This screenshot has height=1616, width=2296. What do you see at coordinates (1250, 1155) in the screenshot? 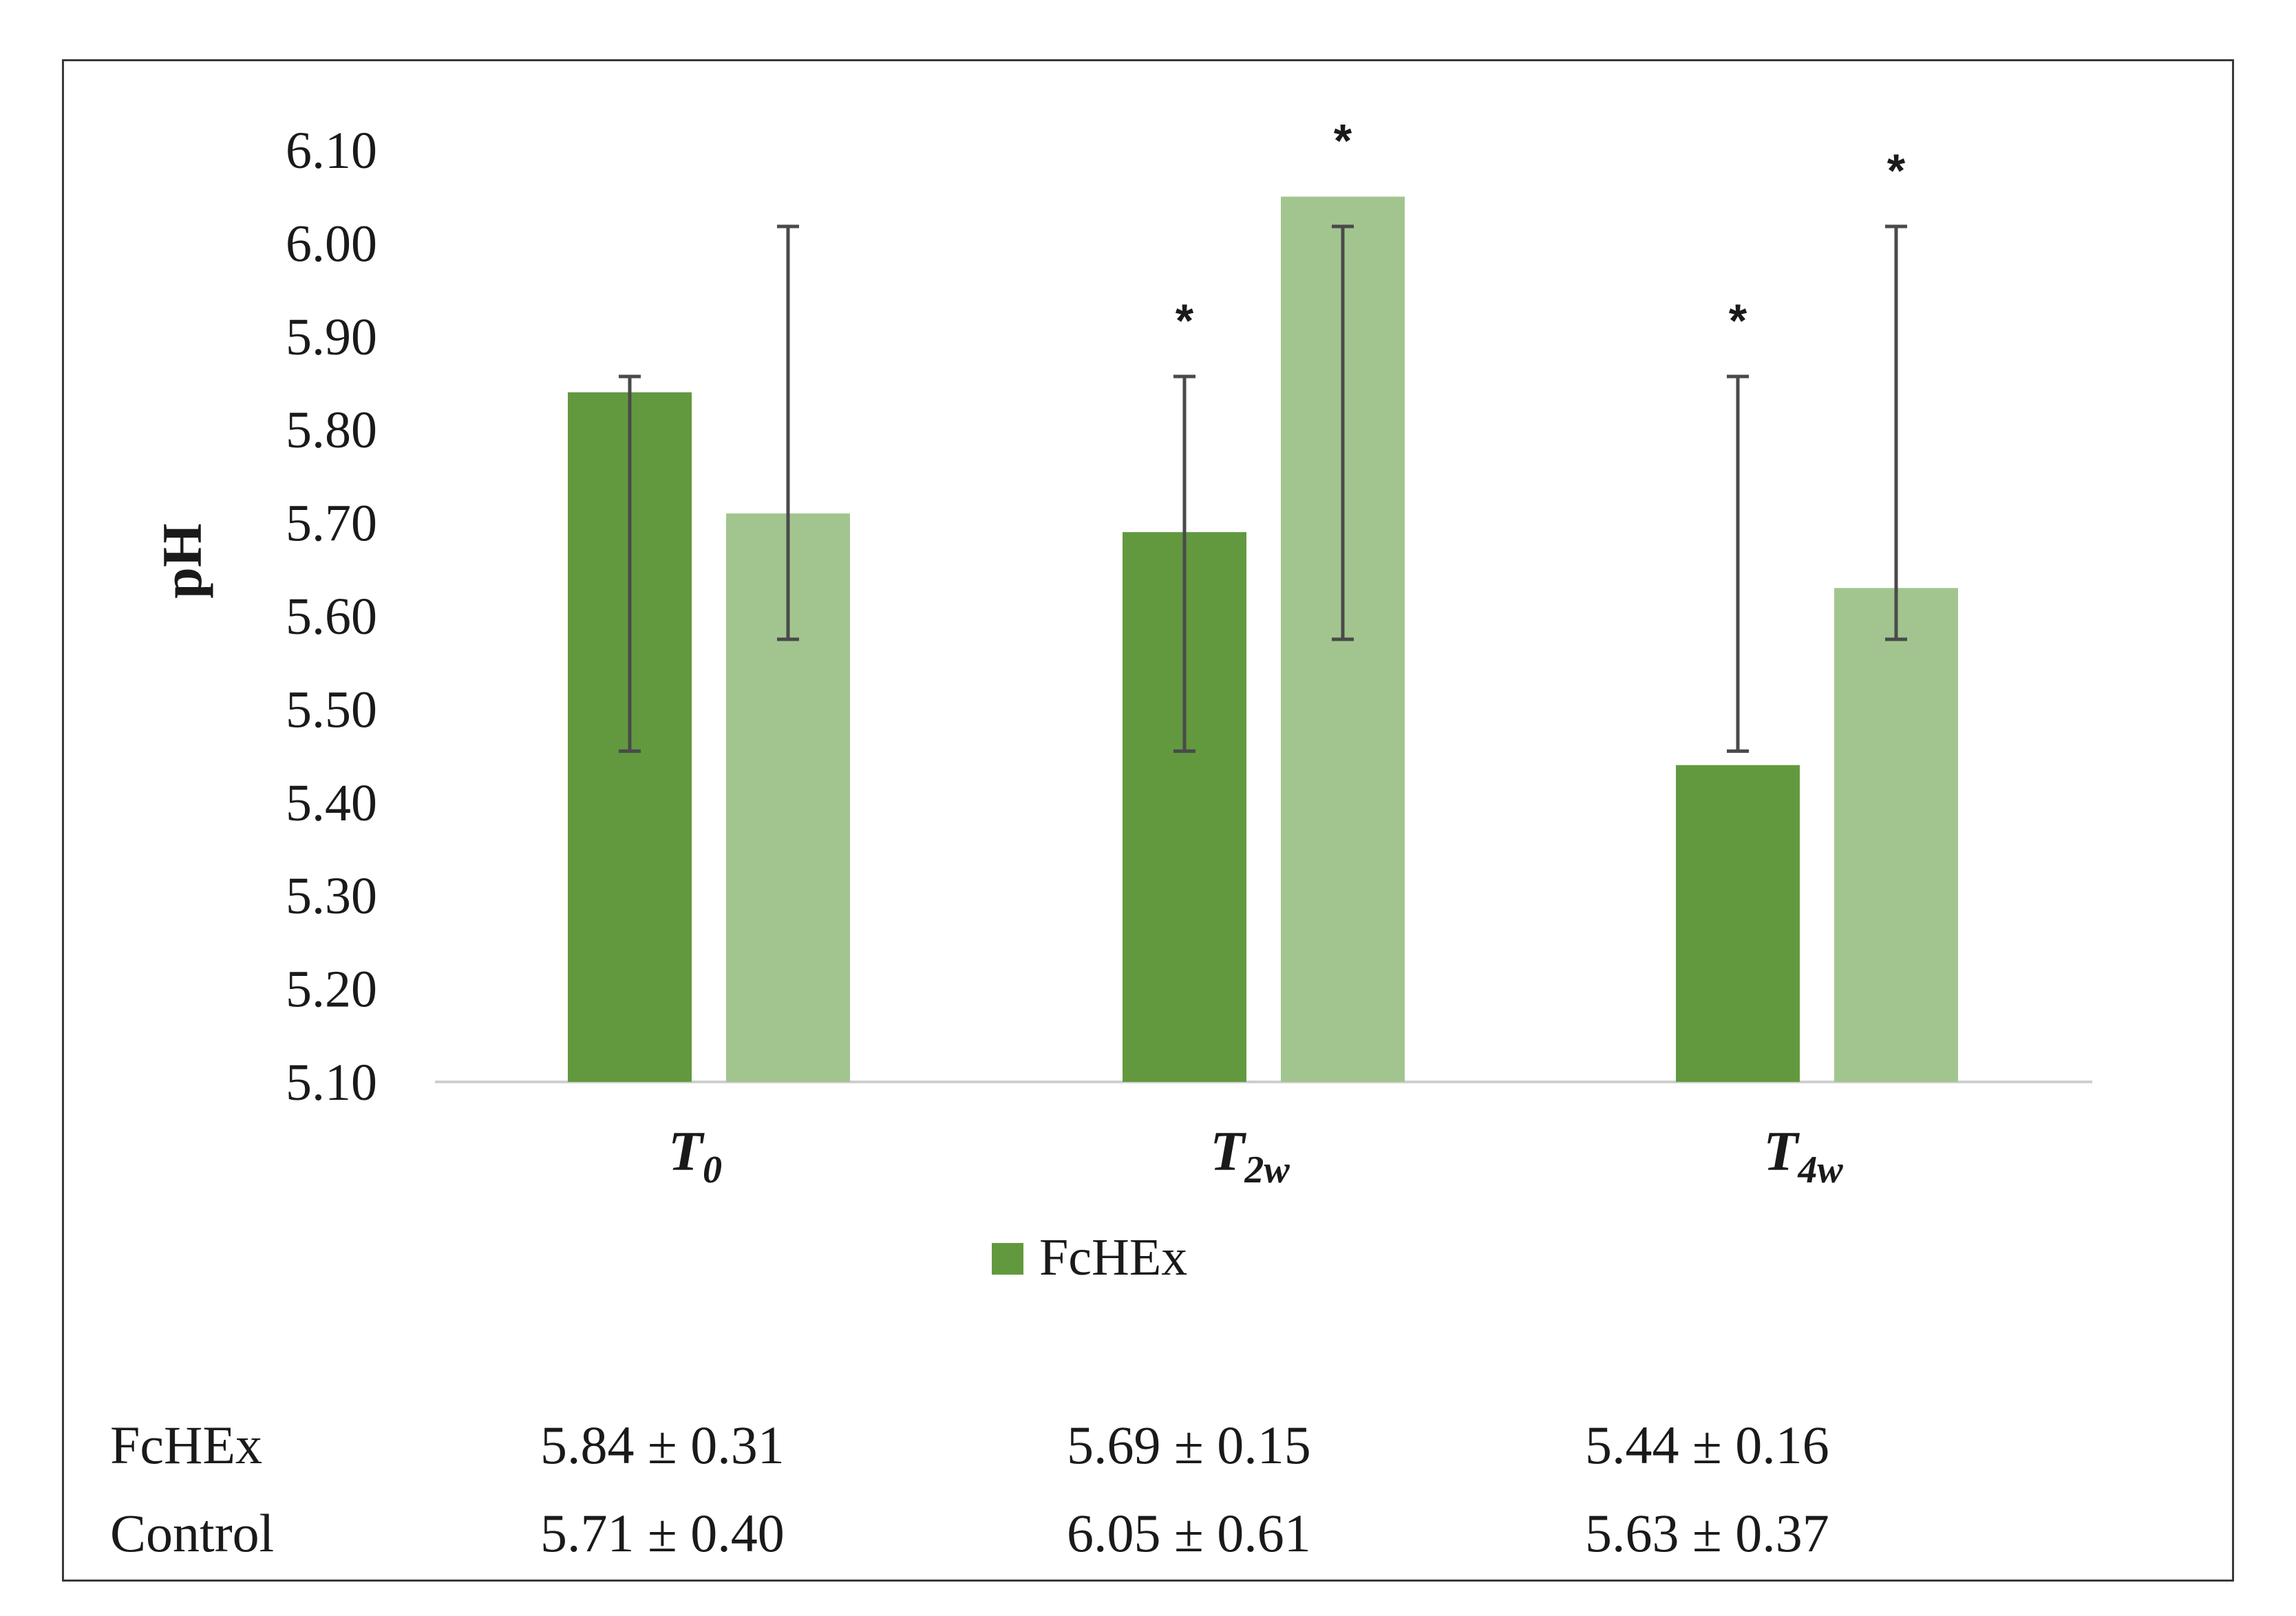
I see `x-tick-label: T2w` at bounding box center [1250, 1155].